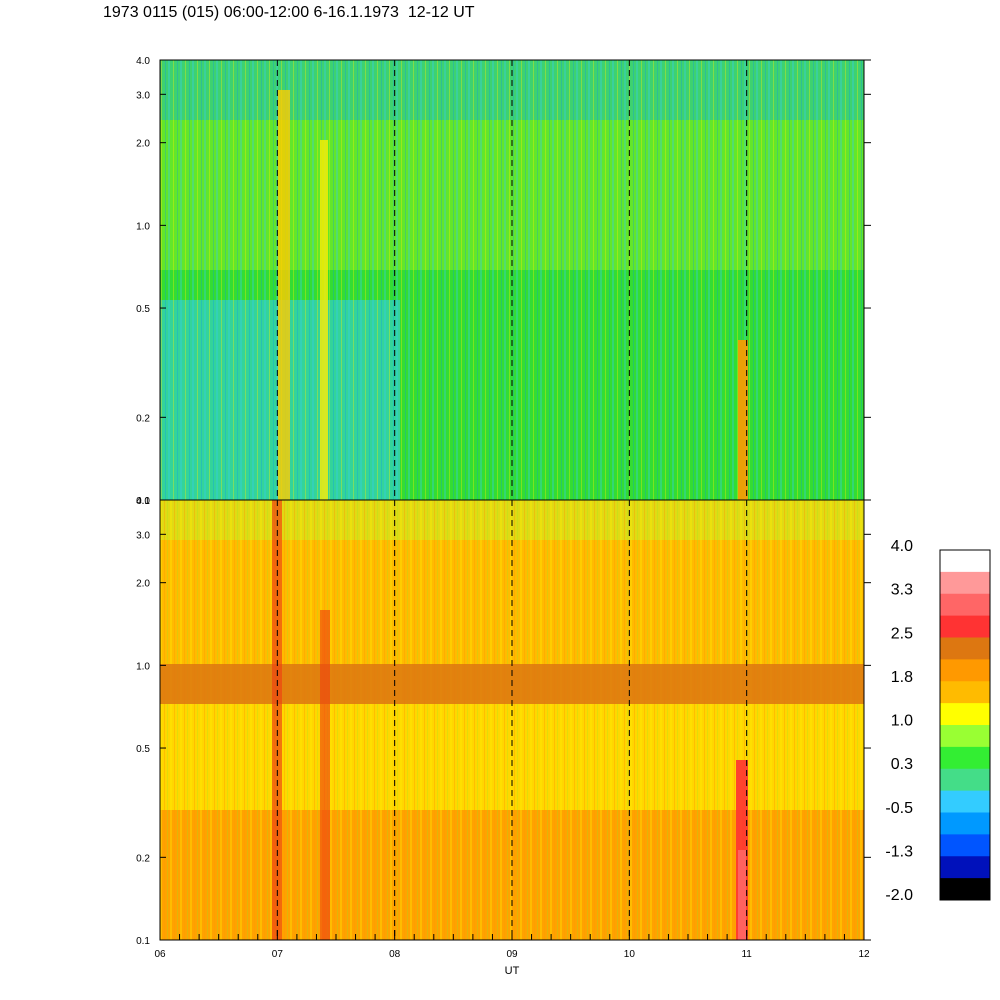 This screenshot has width=1000, height=1000. I want to click on lower-ytick-label: 4.0, so click(143, 501).